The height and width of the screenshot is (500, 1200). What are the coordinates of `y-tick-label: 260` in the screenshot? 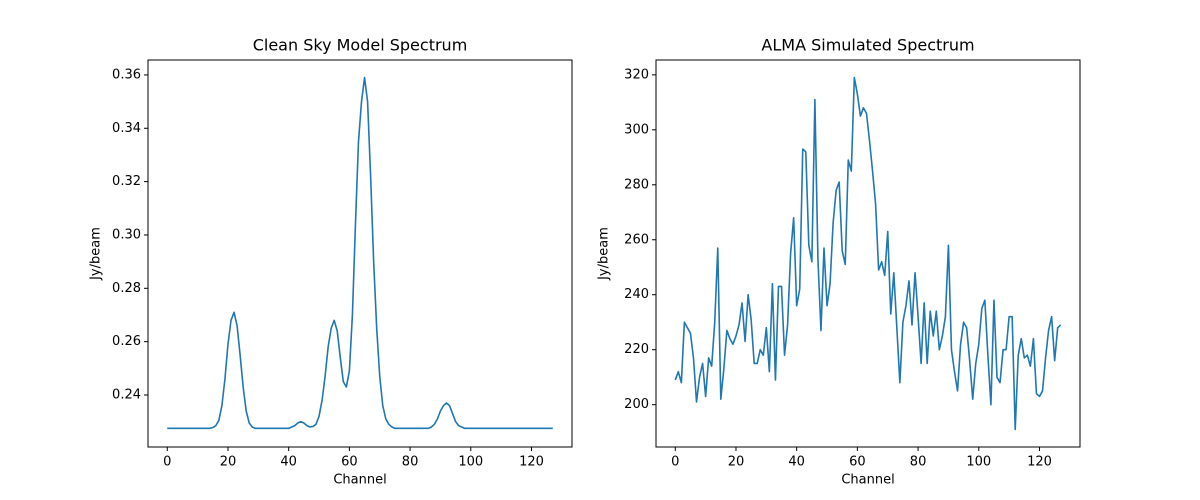 It's located at (636, 239).